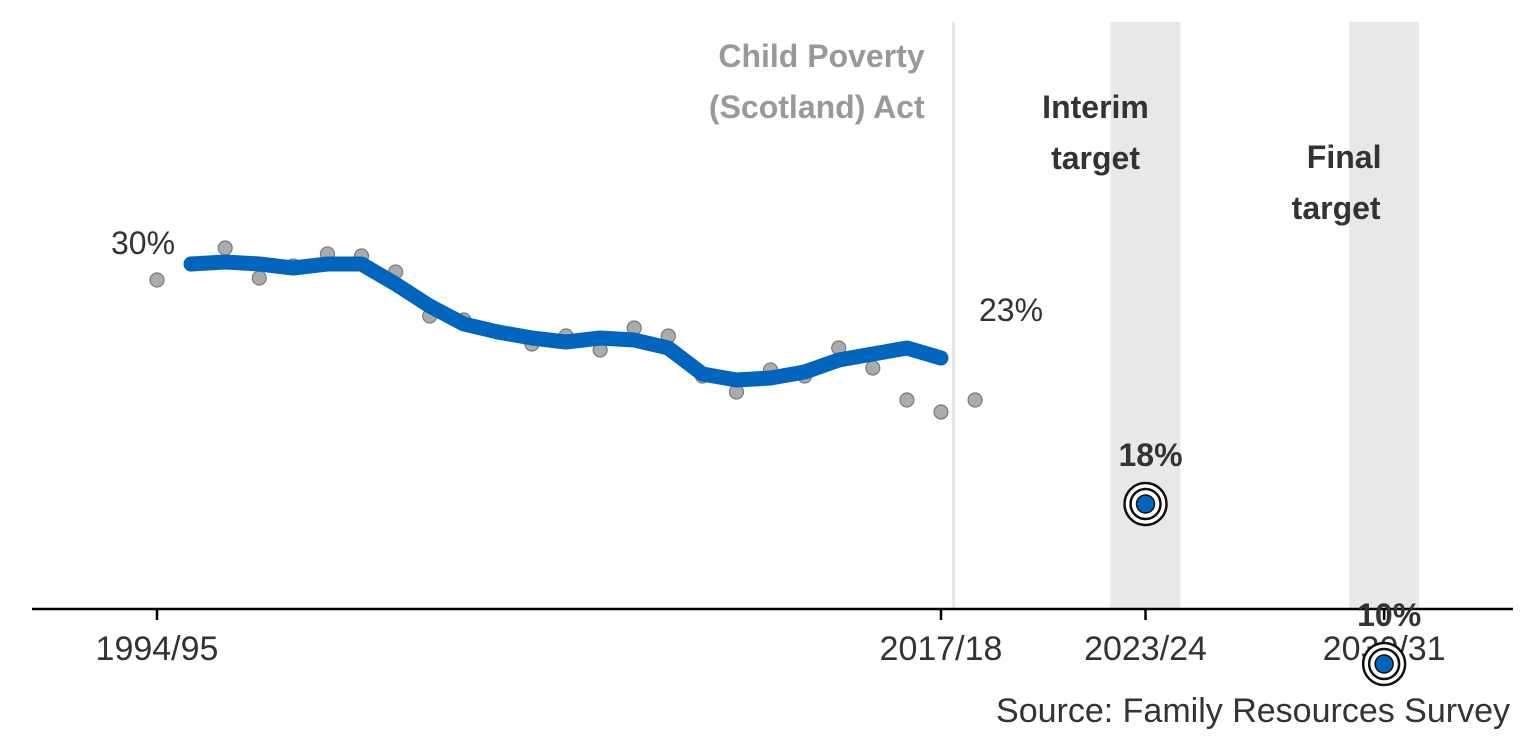  Describe the element at coordinates (157, 649) in the screenshot. I see `x-tick-label-0: 1994/95` at that location.